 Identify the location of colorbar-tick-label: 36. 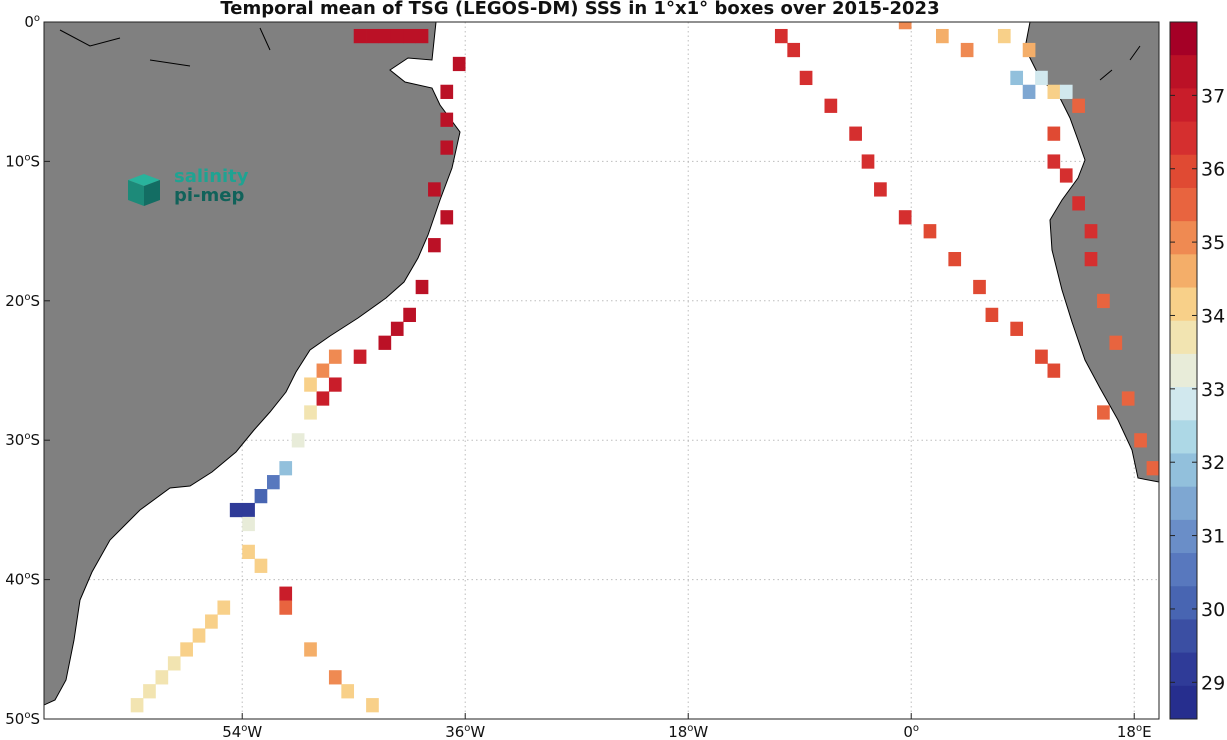
(1213, 170).